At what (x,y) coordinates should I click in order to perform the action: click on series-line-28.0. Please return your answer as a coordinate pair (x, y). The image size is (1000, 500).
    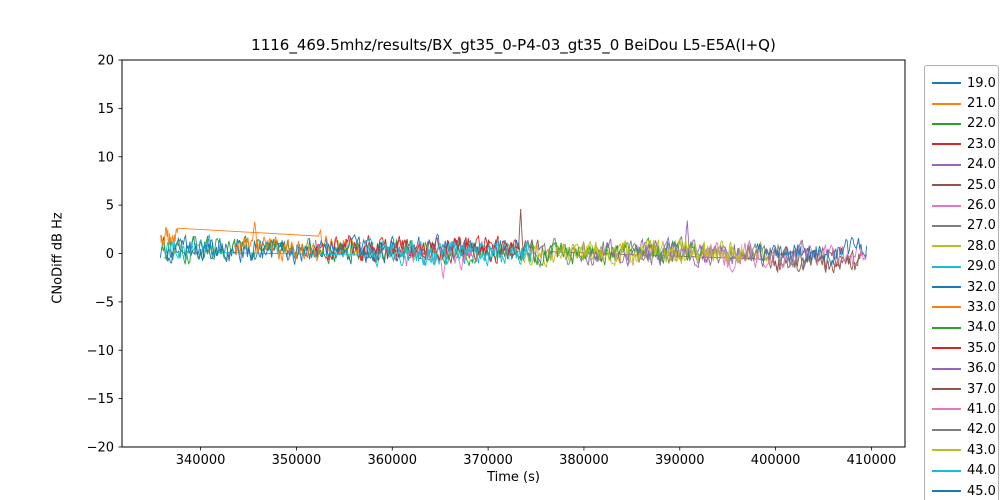
    Looking at the image, I should click on (648, 252).